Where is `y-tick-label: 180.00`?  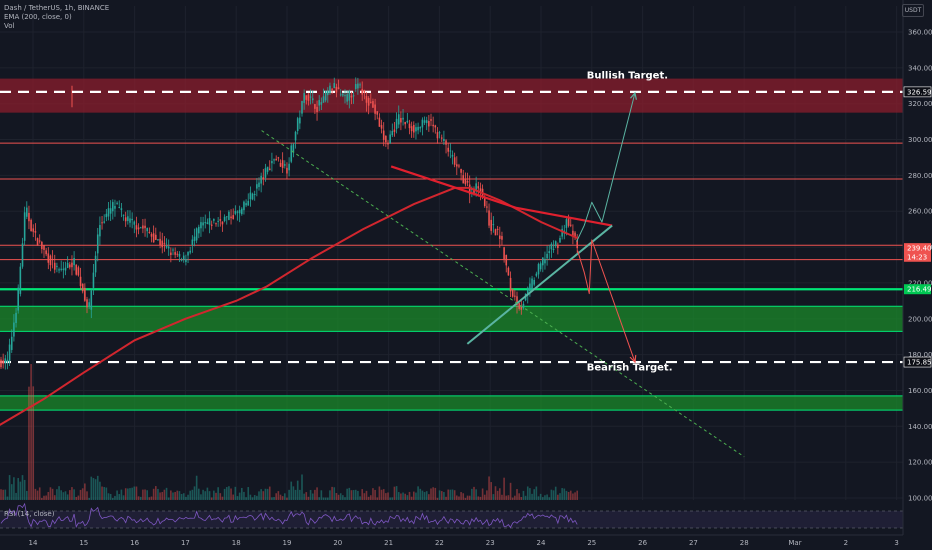 y-tick-label: 180.00 is located at coordinates (920, 355).